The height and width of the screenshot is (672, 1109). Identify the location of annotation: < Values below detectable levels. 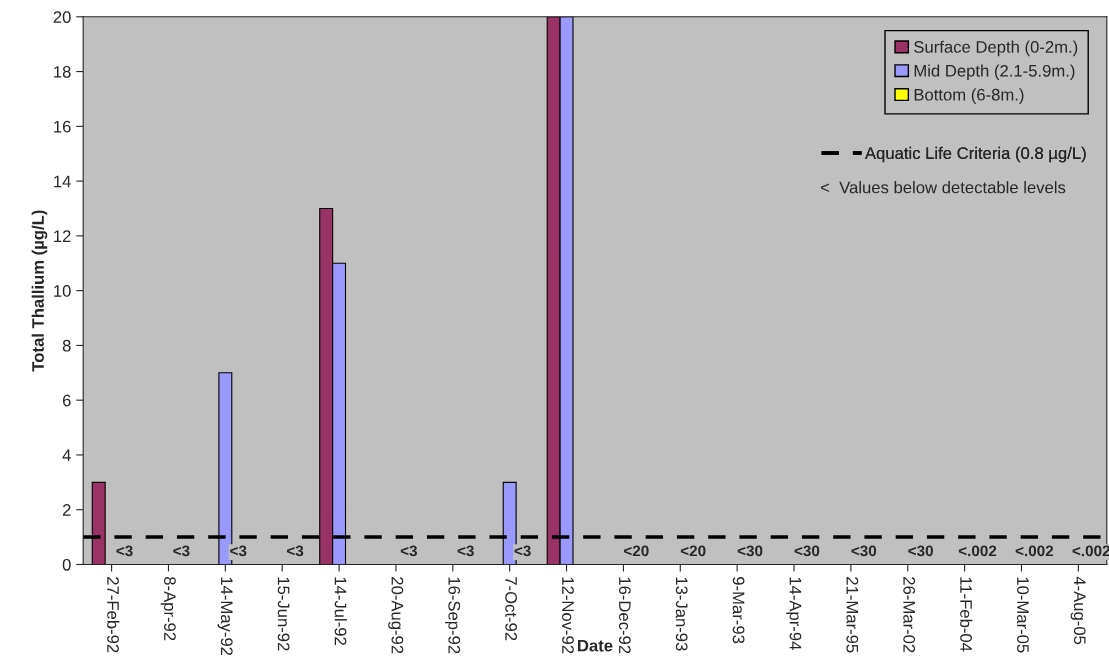
(943, 187).